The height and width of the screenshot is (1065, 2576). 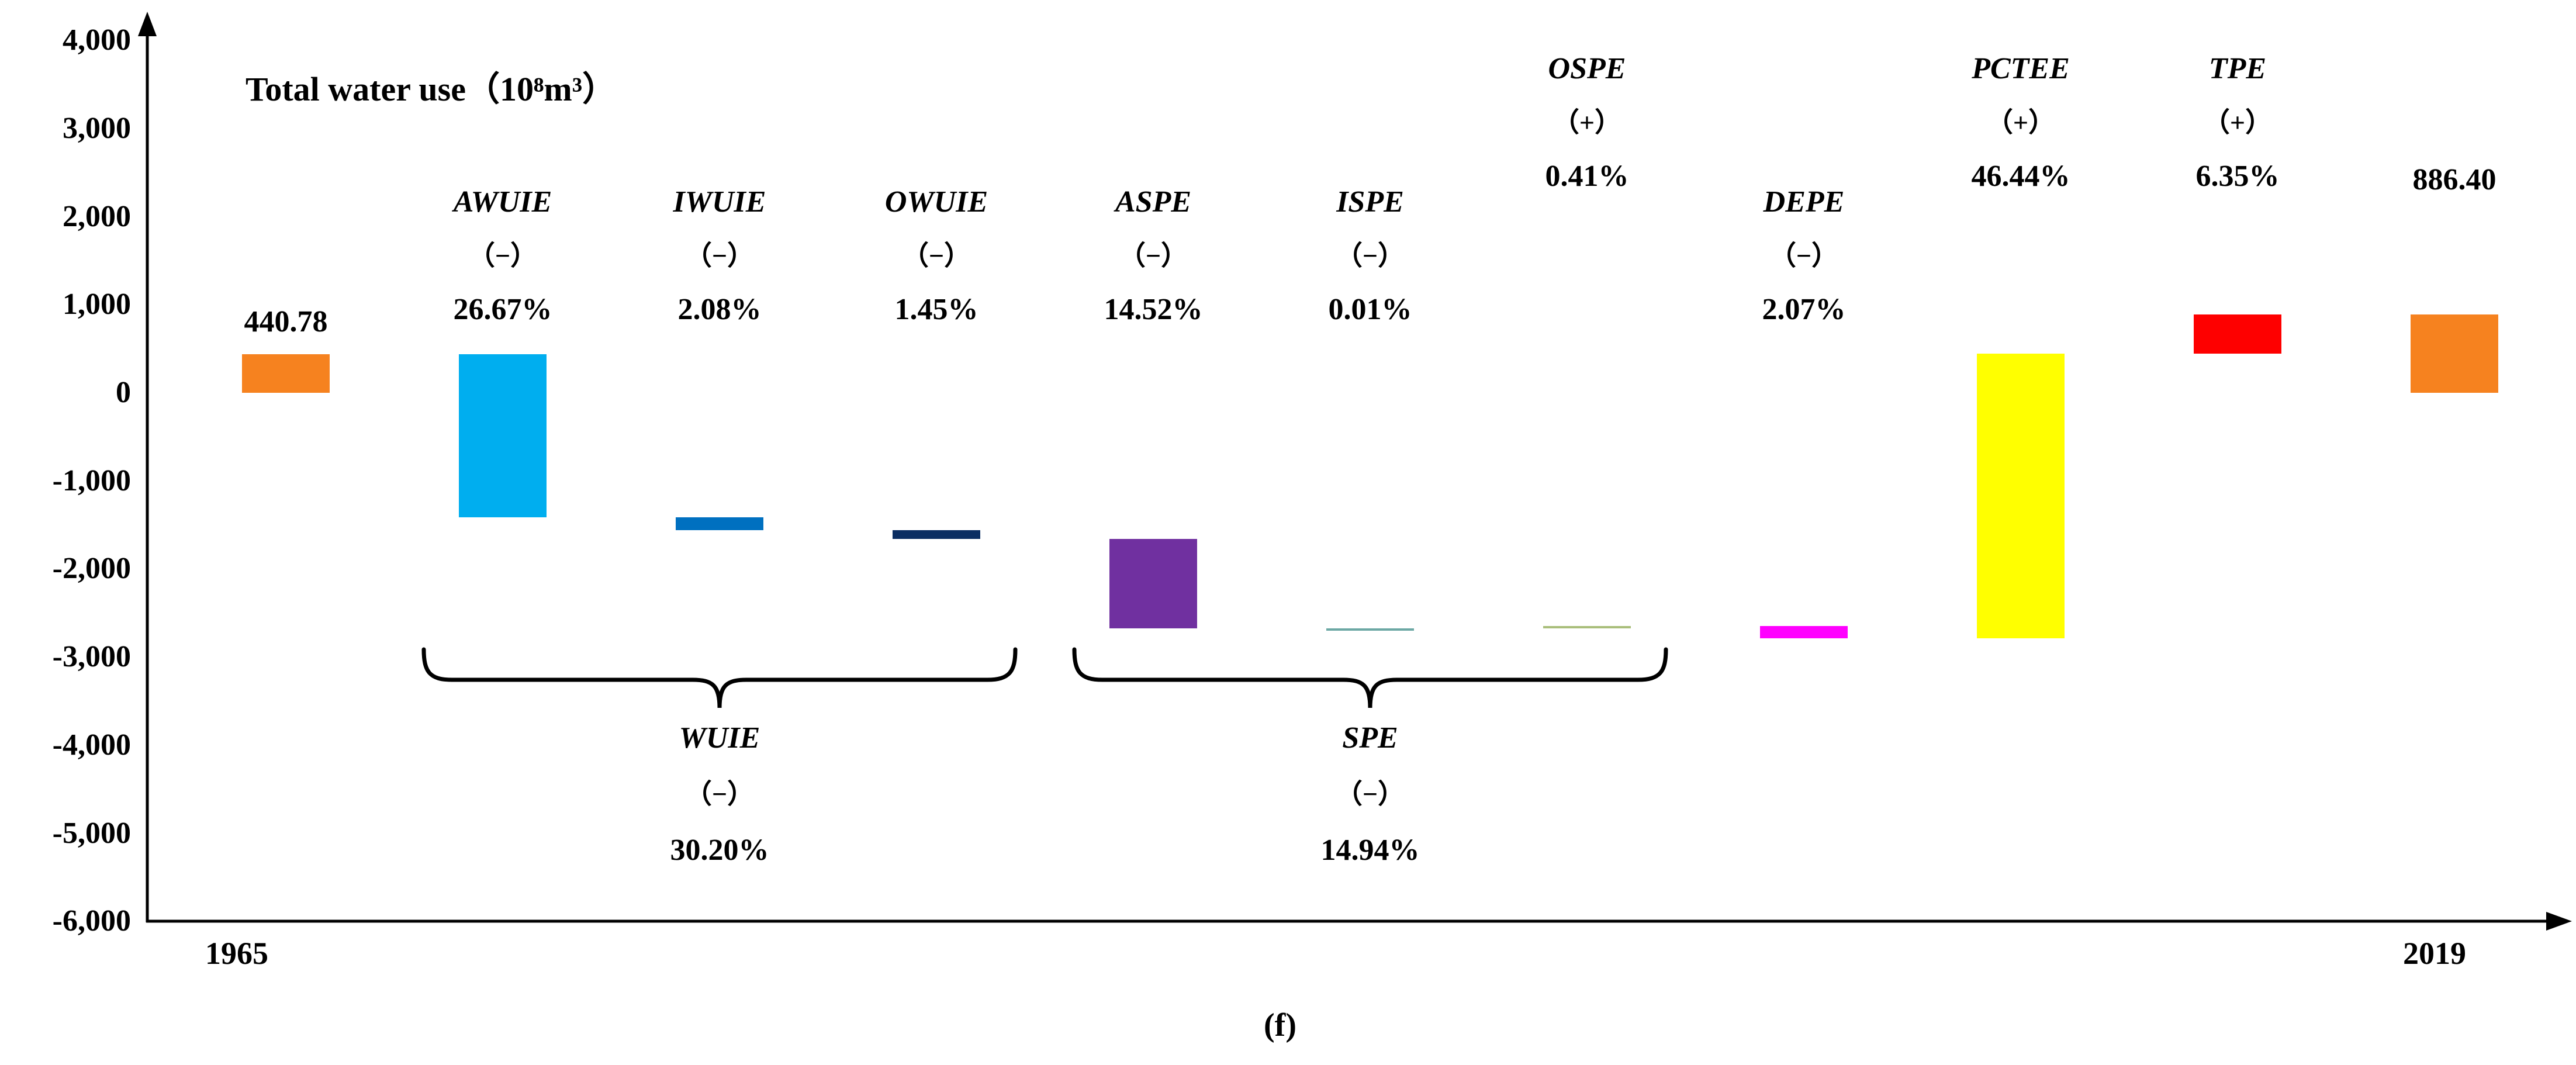 What do you see at coordinates (1804, 256) in the screenshot?
I see `bar-label-DEPE: DEPE （−） 2.07%` at bounding box center [1804, 256].